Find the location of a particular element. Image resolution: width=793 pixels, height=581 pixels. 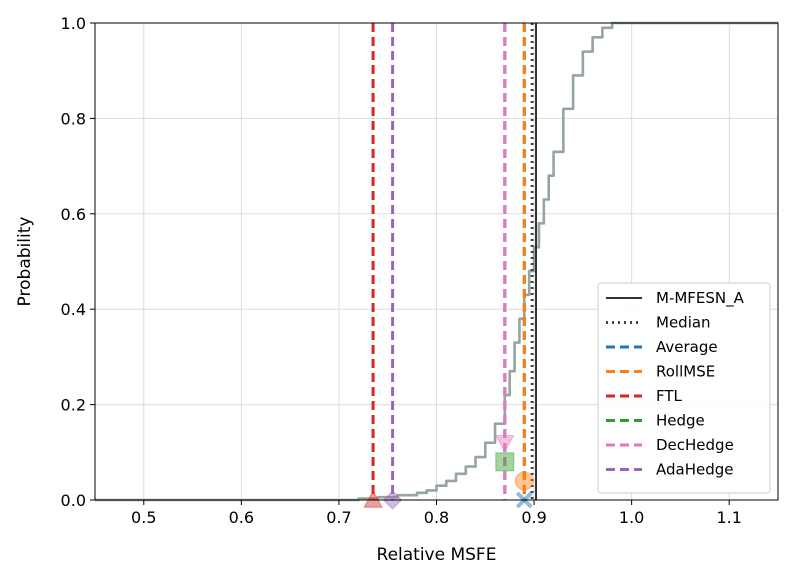

legend-label: AdaHedge is located at coordinates (695, 470).